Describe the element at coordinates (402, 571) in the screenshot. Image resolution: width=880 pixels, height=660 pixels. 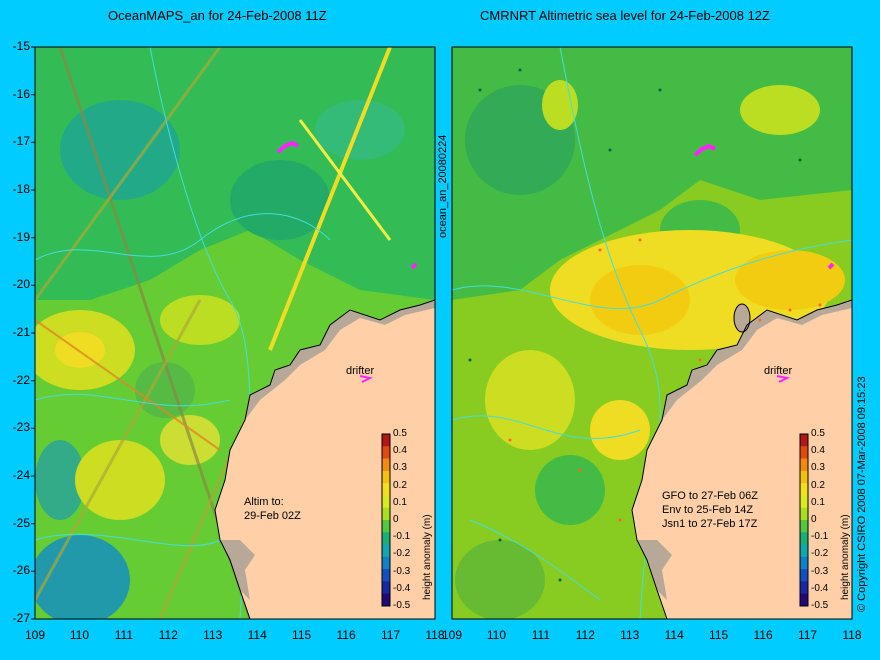
I see `left-colorbar-tick-label: -0.3` at that location.